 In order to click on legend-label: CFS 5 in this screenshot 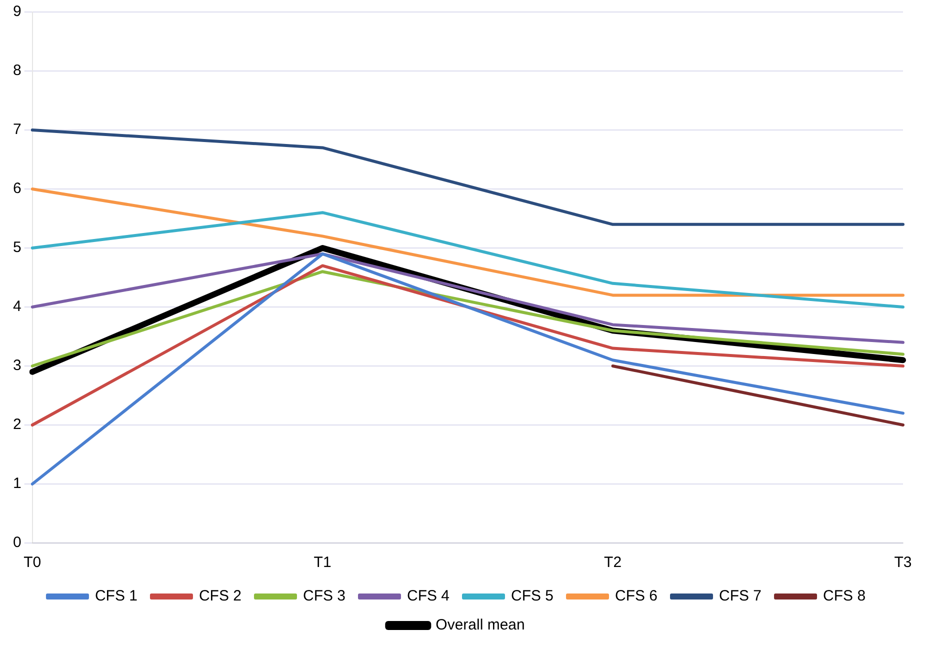, I will do `click(532, 596)`.